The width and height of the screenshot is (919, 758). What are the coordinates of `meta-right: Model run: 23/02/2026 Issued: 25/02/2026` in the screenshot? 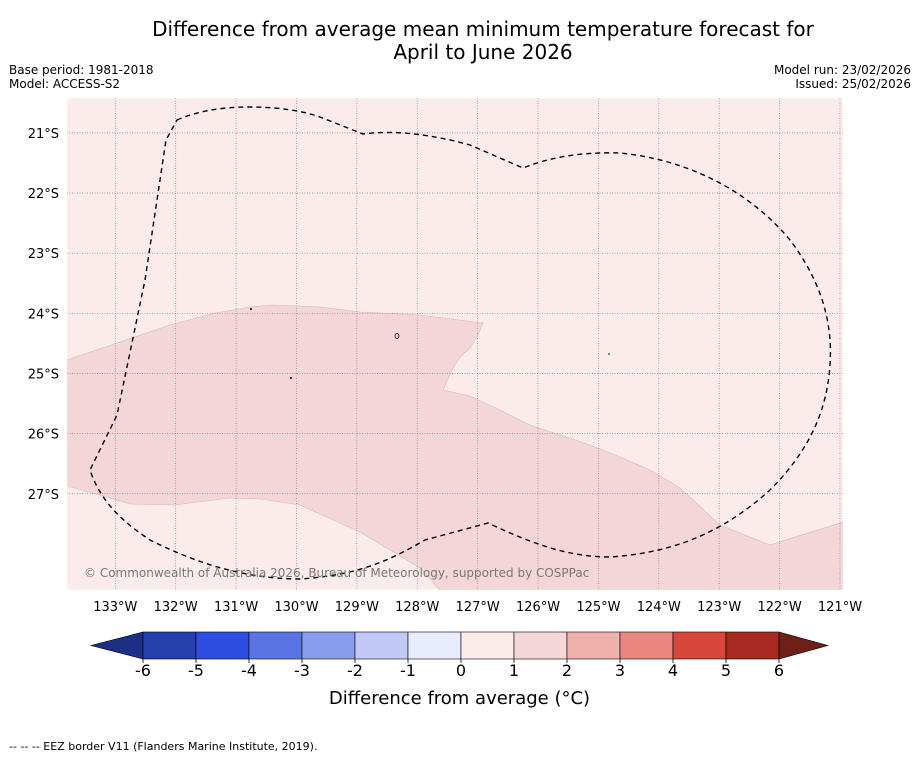 It's located at (842, 77).